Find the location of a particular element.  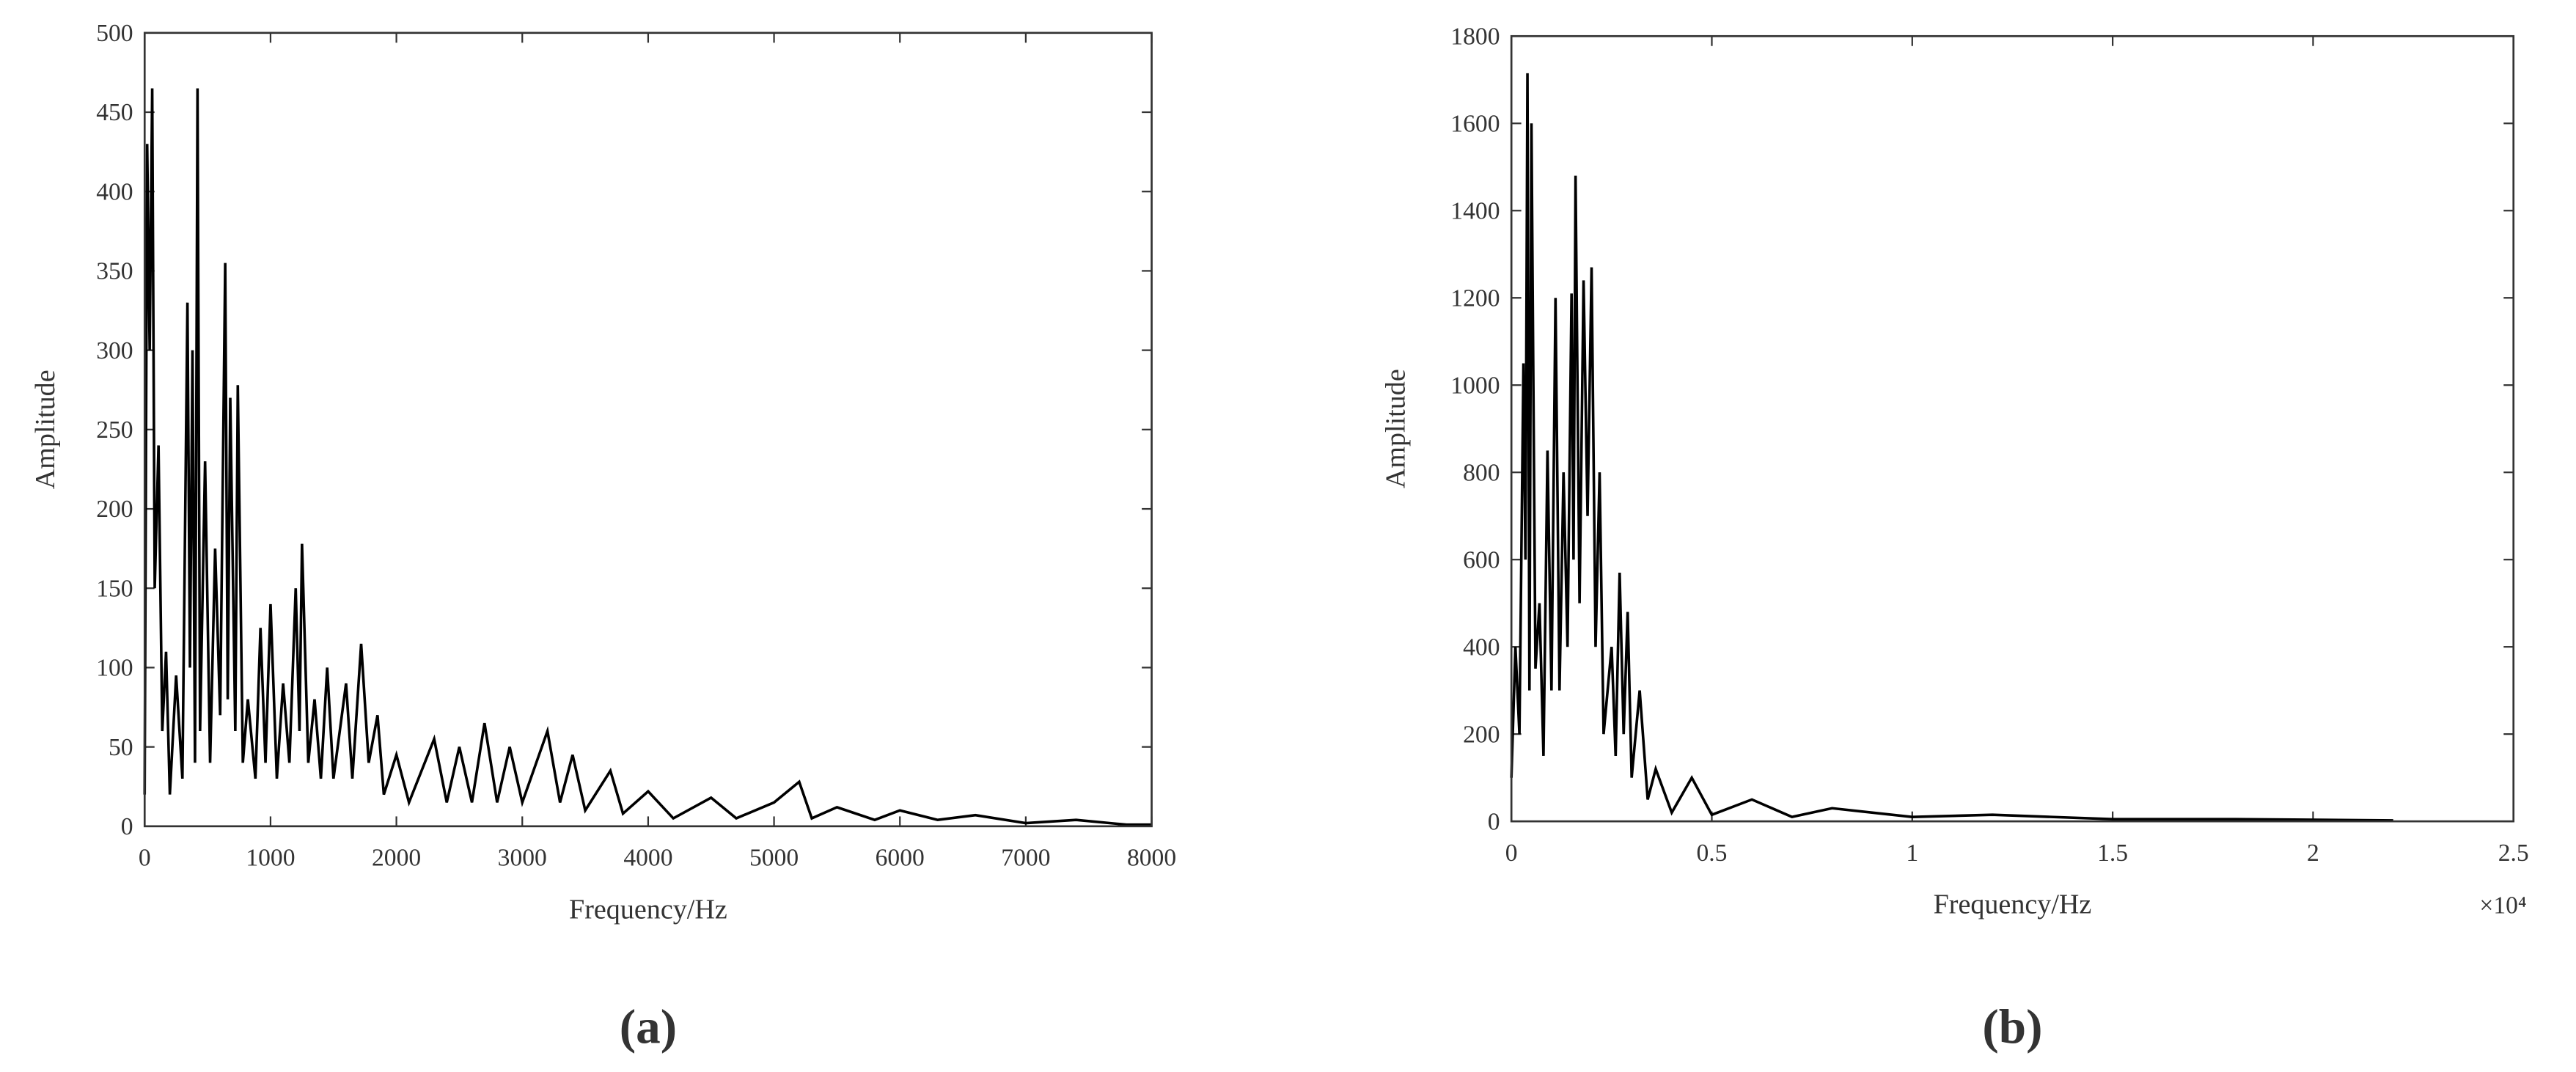

y-tick-label: 50 is located at coordinates (121, 747).